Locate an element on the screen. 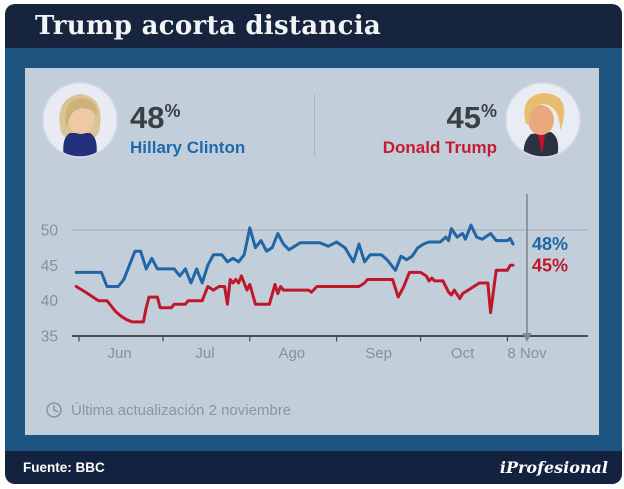 Image resolution: width=624 pixels, height=489 pixels. hillary-clinton-photo is located at coordinates (80, 120).